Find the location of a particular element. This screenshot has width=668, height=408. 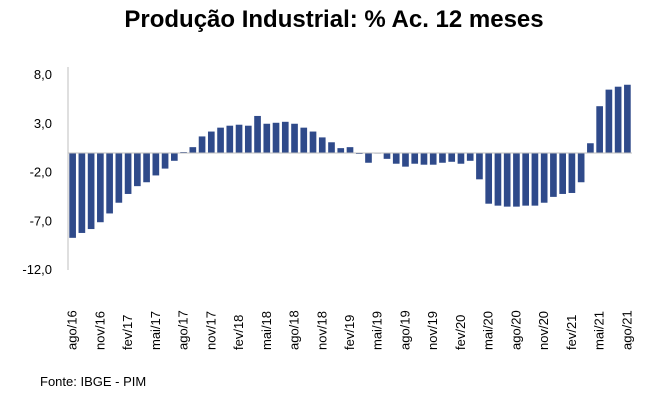

bar-nov/17 is located at coordinates (211, 142).